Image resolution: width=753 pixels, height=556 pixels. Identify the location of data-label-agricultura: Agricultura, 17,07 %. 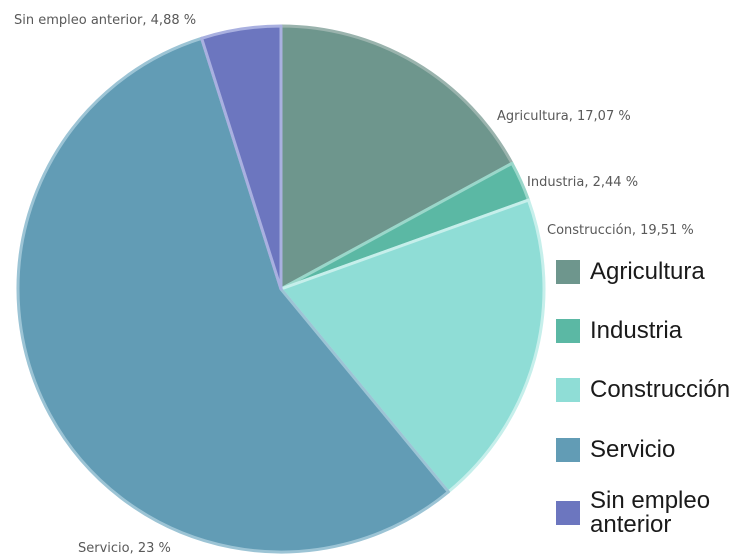
(564, 116).